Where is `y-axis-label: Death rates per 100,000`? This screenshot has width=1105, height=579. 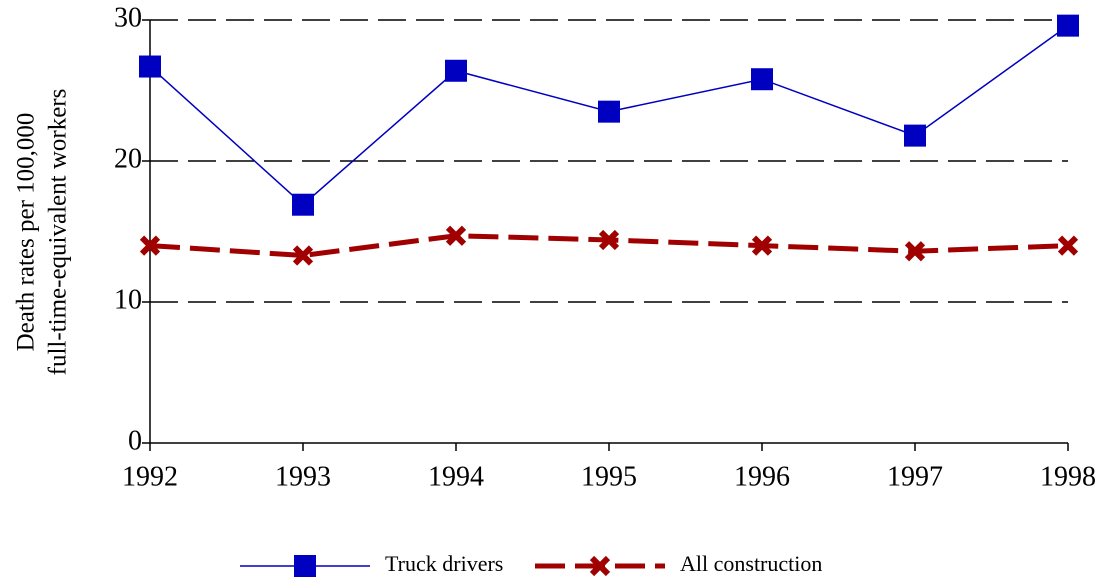
y-axis-label: Death rates per 100,000 is located at coordinates (26, 232).